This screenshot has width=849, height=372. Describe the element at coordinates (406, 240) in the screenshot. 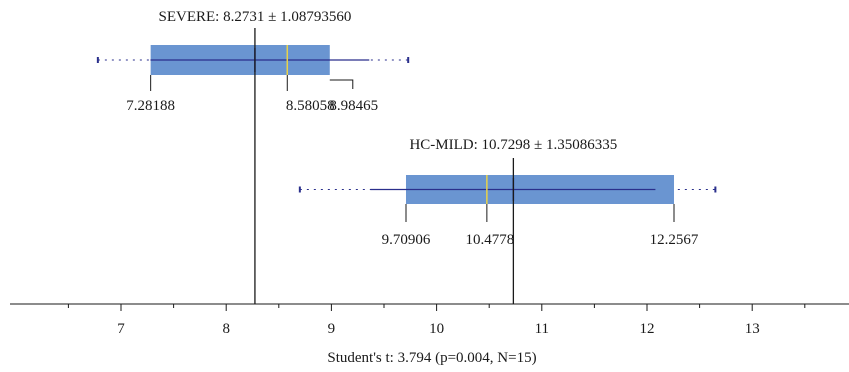

I see `hc-mild-q1-label: 9.70906` at that location.